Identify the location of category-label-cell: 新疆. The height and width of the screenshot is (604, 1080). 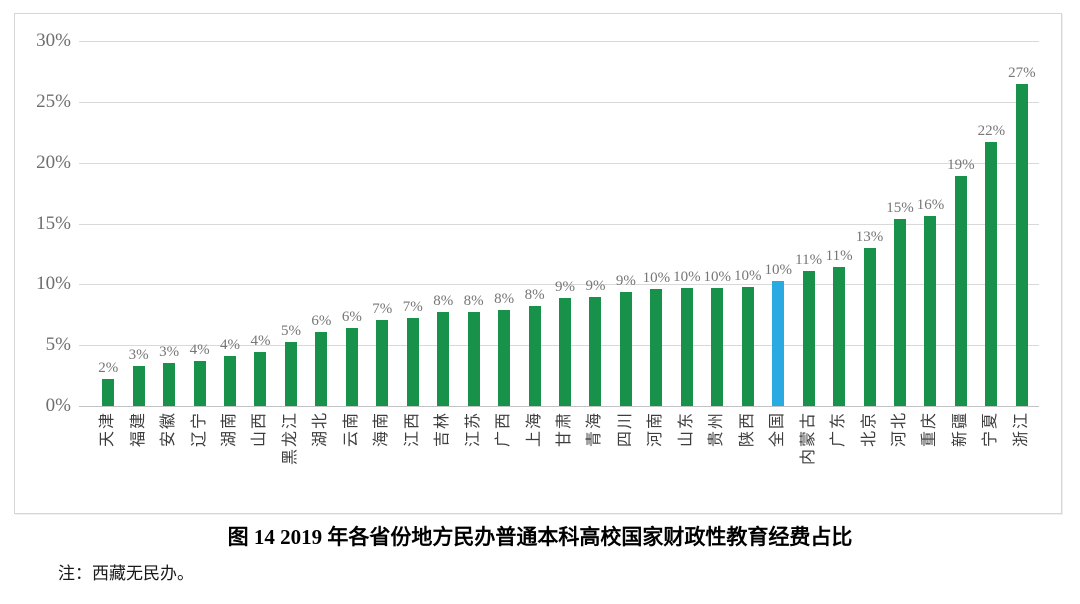
(961, 461).